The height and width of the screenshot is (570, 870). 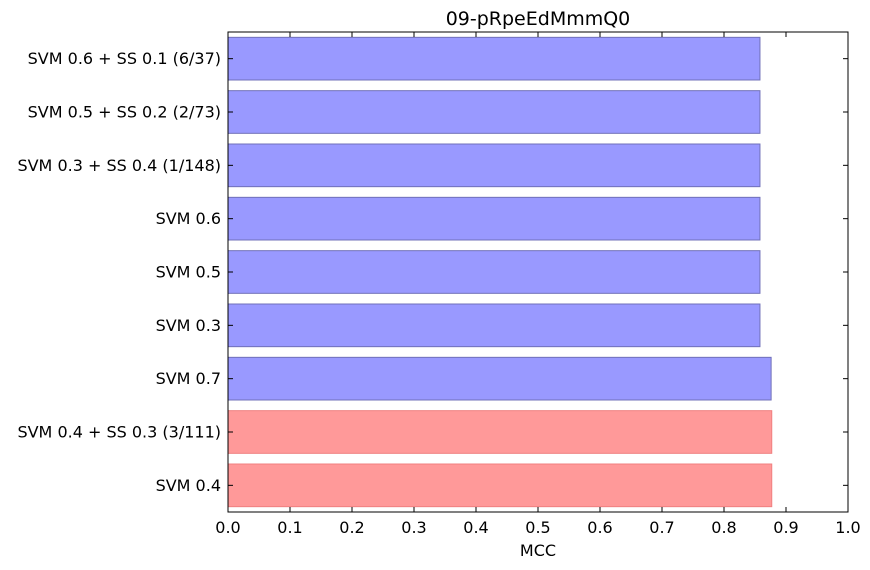 I want to click on y-tick-label: SVM 0.4 + SS 0.3 (3/111), so click(x=119, y=432).